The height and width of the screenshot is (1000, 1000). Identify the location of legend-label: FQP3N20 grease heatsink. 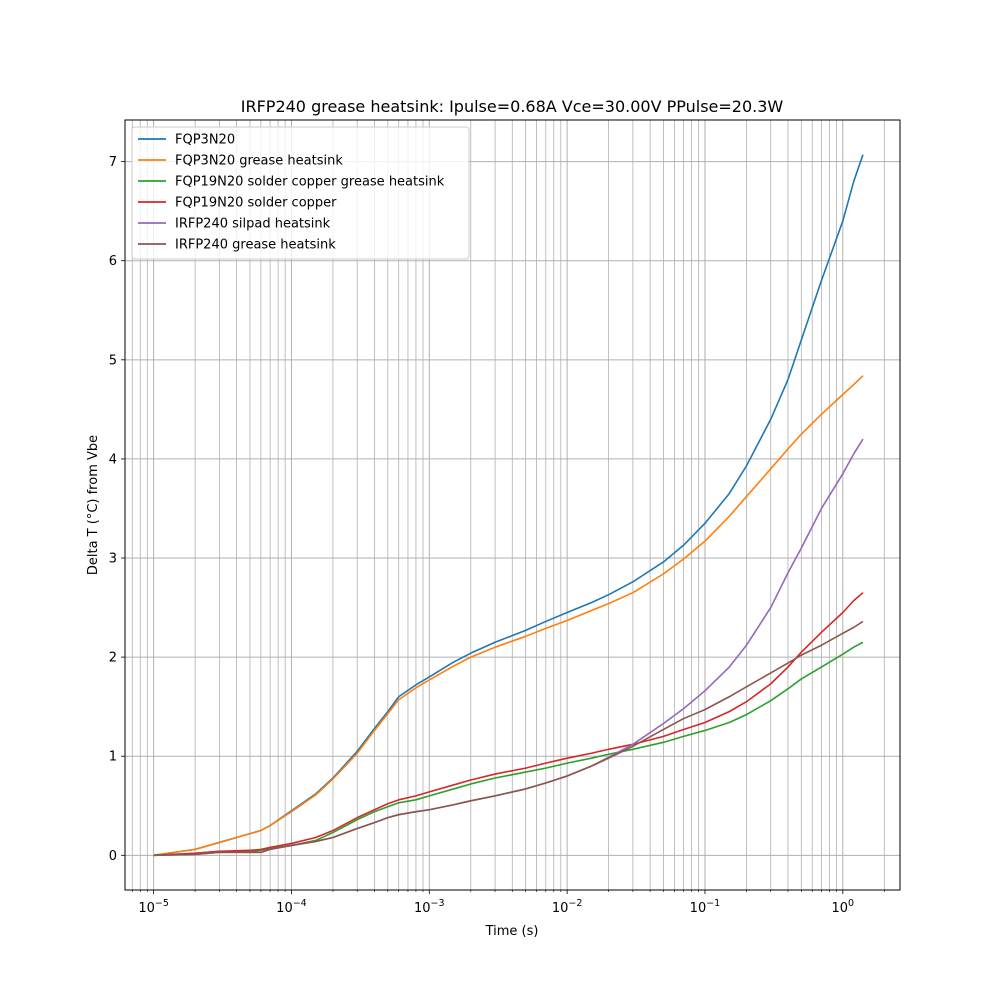
(259, 161).